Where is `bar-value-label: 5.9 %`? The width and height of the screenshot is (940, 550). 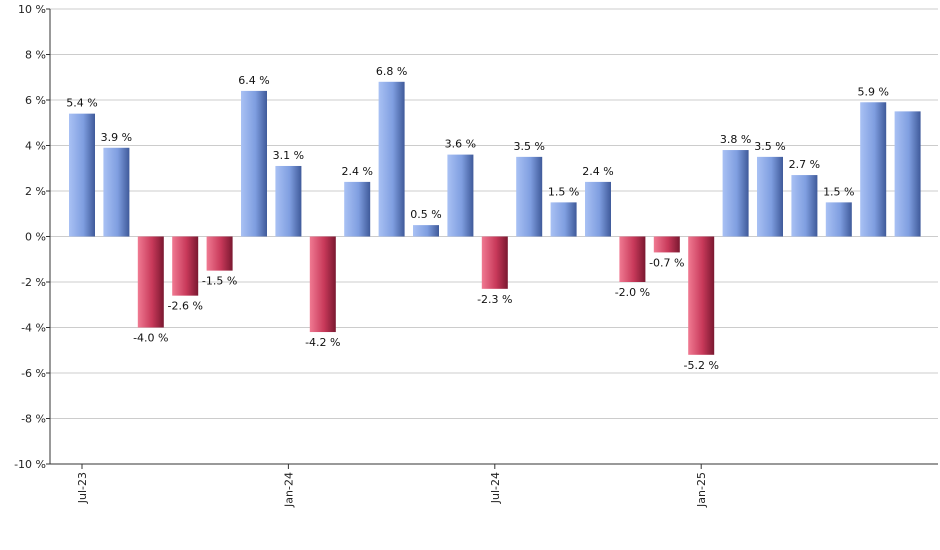 bar-value-label: 5.9 % is located at coordinates (872, 91).